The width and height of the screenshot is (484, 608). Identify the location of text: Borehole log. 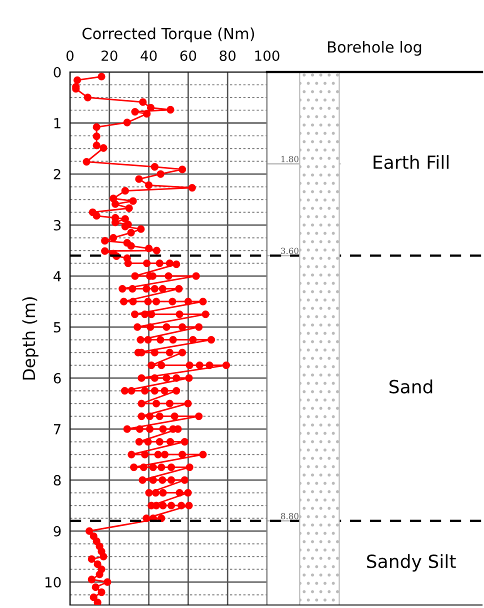
(375, 48).